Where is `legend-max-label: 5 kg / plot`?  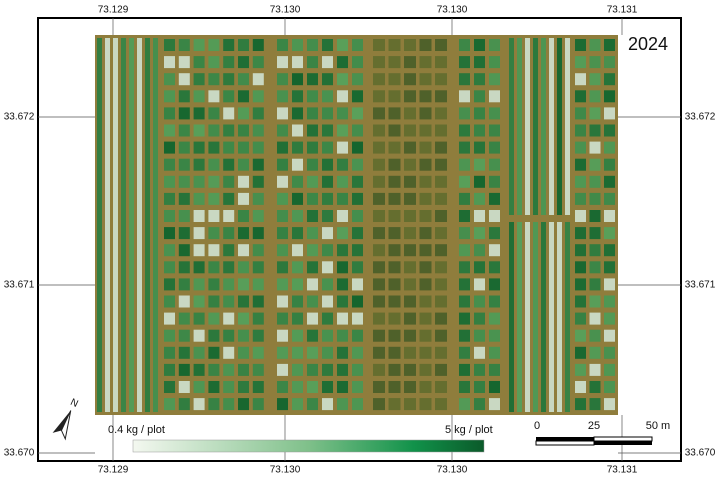 legend-max-label: 5 kg / plot is located at coordinates (469, 430).